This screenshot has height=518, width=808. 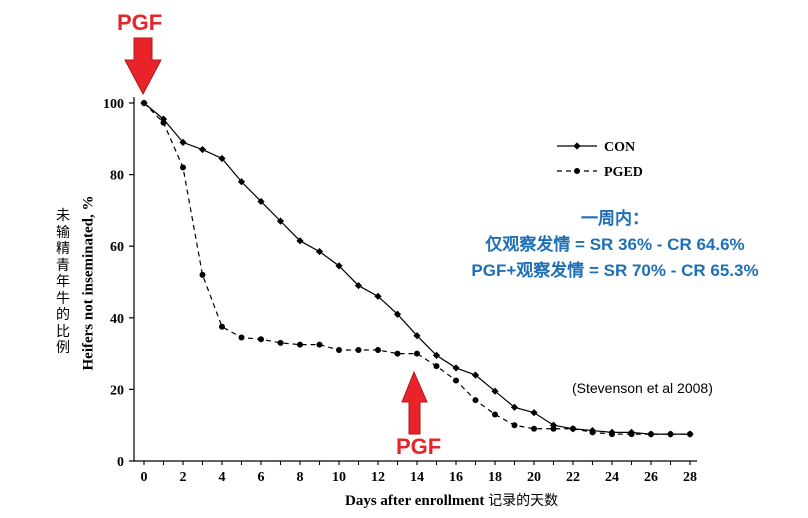 I want to click on x-tick-label: 24, so click(x=612, y=477).